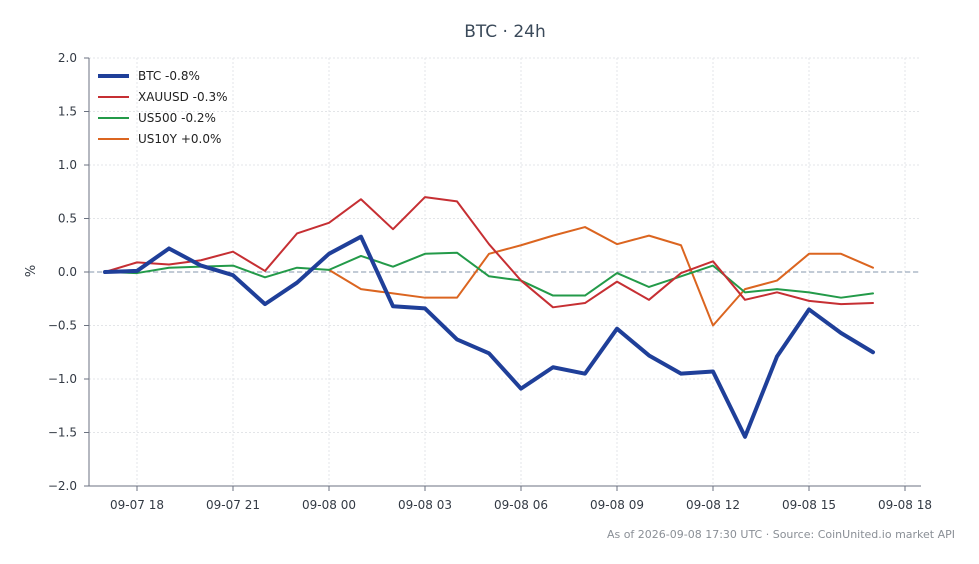 The image size is (979, 564). What do you see at coordinates (329, 505) in the screenshot?
I see `x-tick-label: 09-08 00` at bounding box center [329, 505].